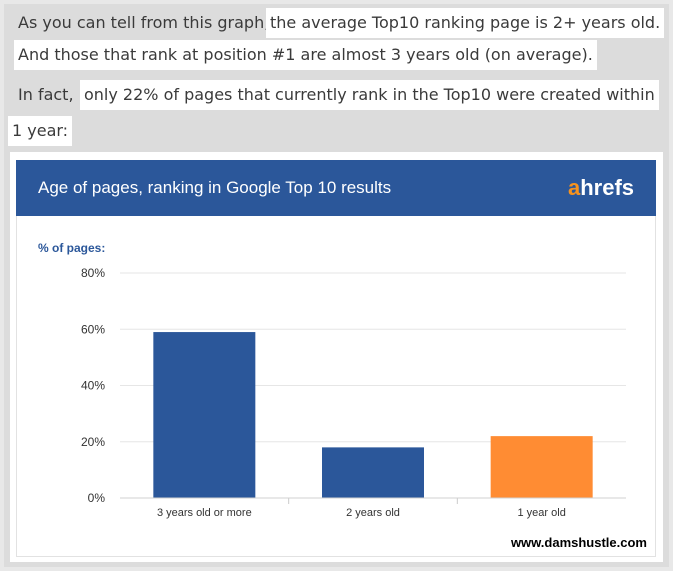 The image size is (673, 571). What do you see at coordinates (40, 131) in the screenshot?
I see `highlight-text-4: 1 year:` at bounding box center [40, 131].